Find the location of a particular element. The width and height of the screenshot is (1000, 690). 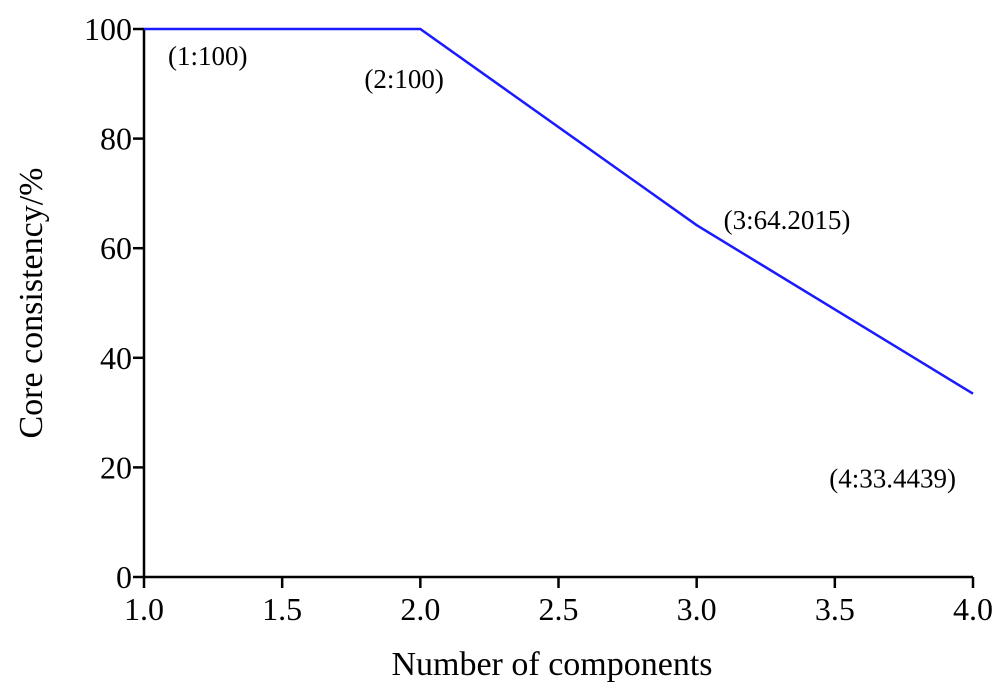

x-tick-label: 4.0 is located at coordinates (973, 609).